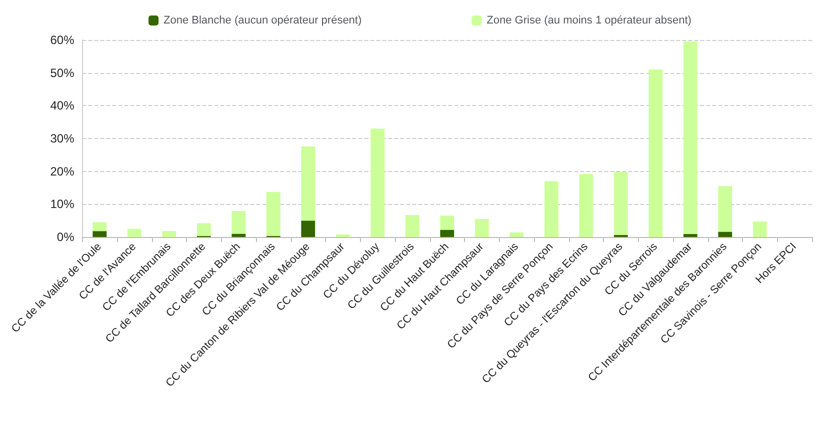 The image size is (840, 430). I want to click on y-tick-label: 30%, so click(62, 139).